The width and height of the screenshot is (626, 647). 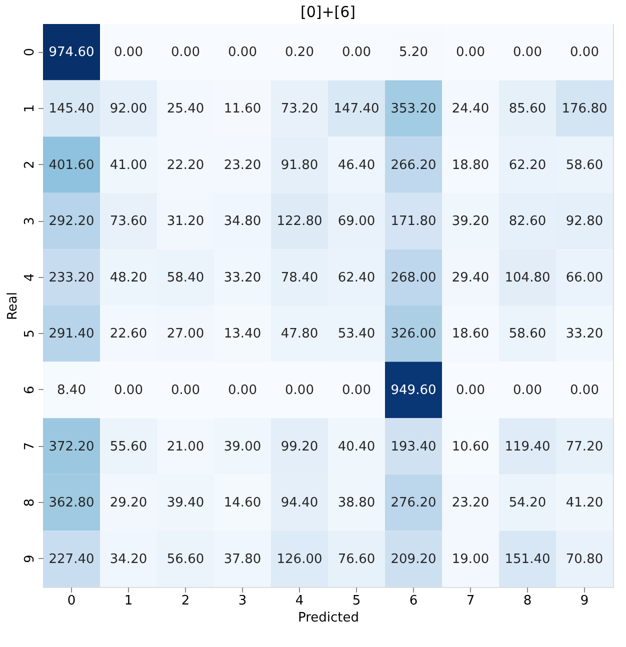 What do you see at coordinates (471, 165) in the screenshot?
I see `data-label: 18.80` at bounding box center [471, 165].